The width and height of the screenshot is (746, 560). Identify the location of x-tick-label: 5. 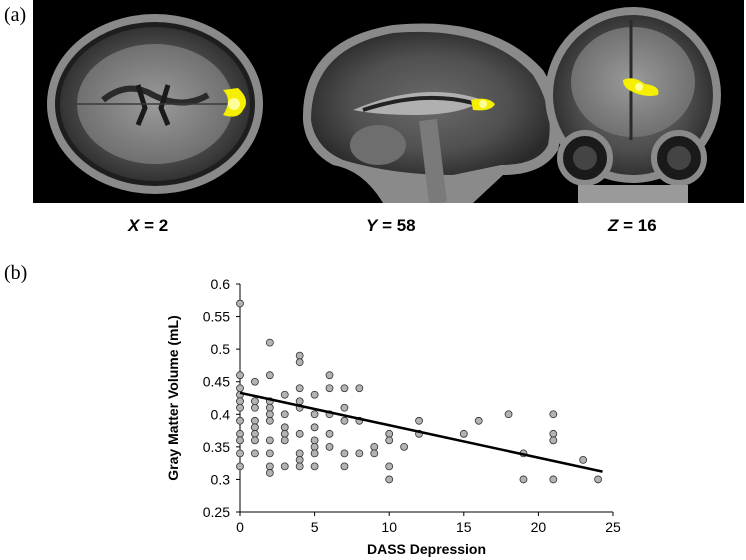
(315, 527).